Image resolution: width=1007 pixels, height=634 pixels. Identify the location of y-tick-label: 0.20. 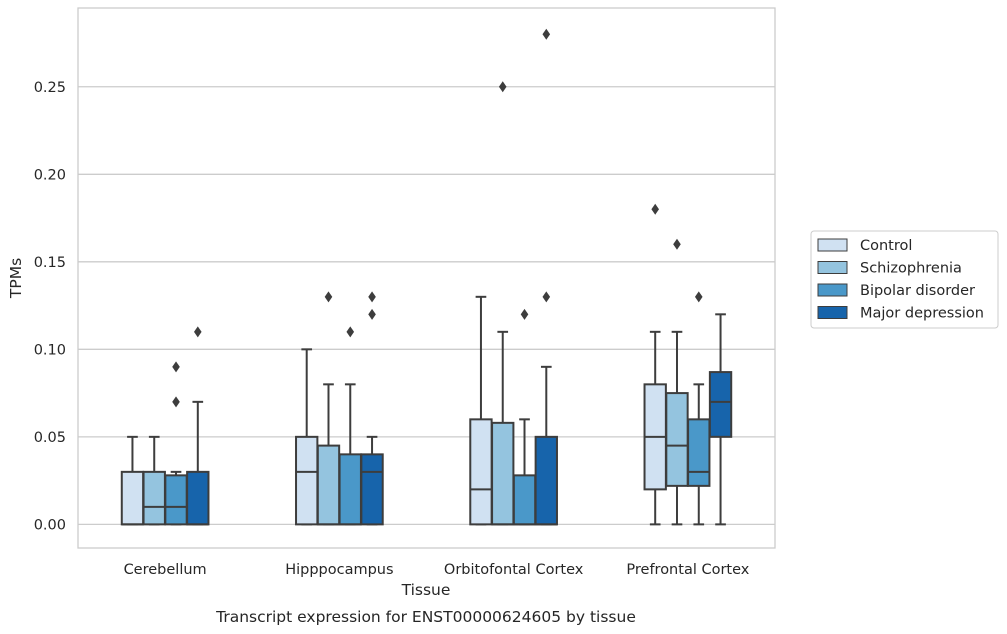
(50, 175).